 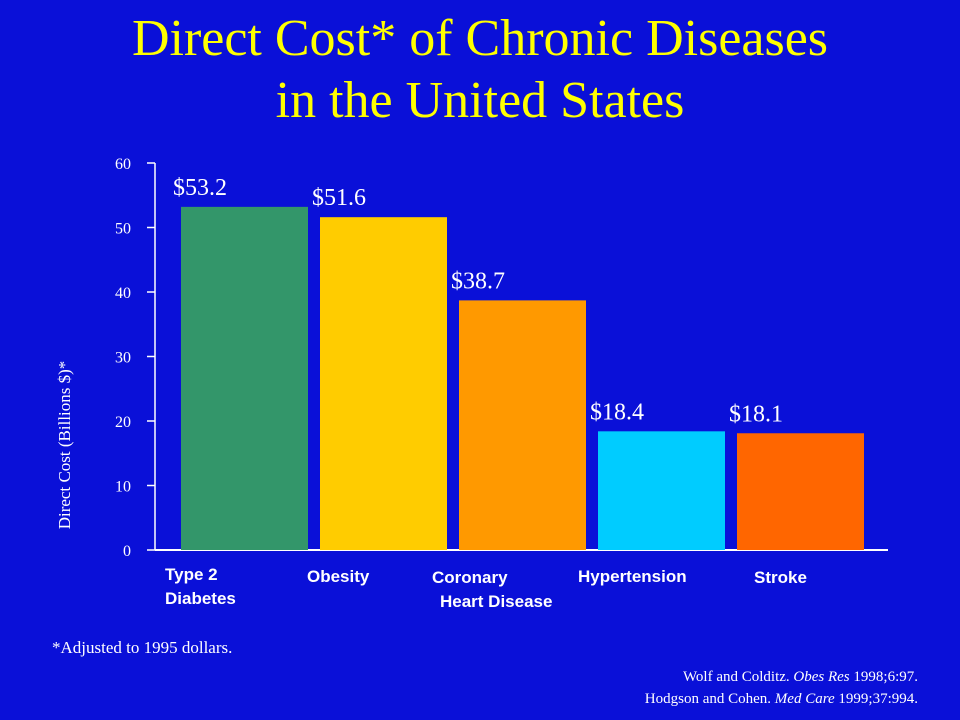 I want to click on category-label: Type 2, so click(x=191, y=574).